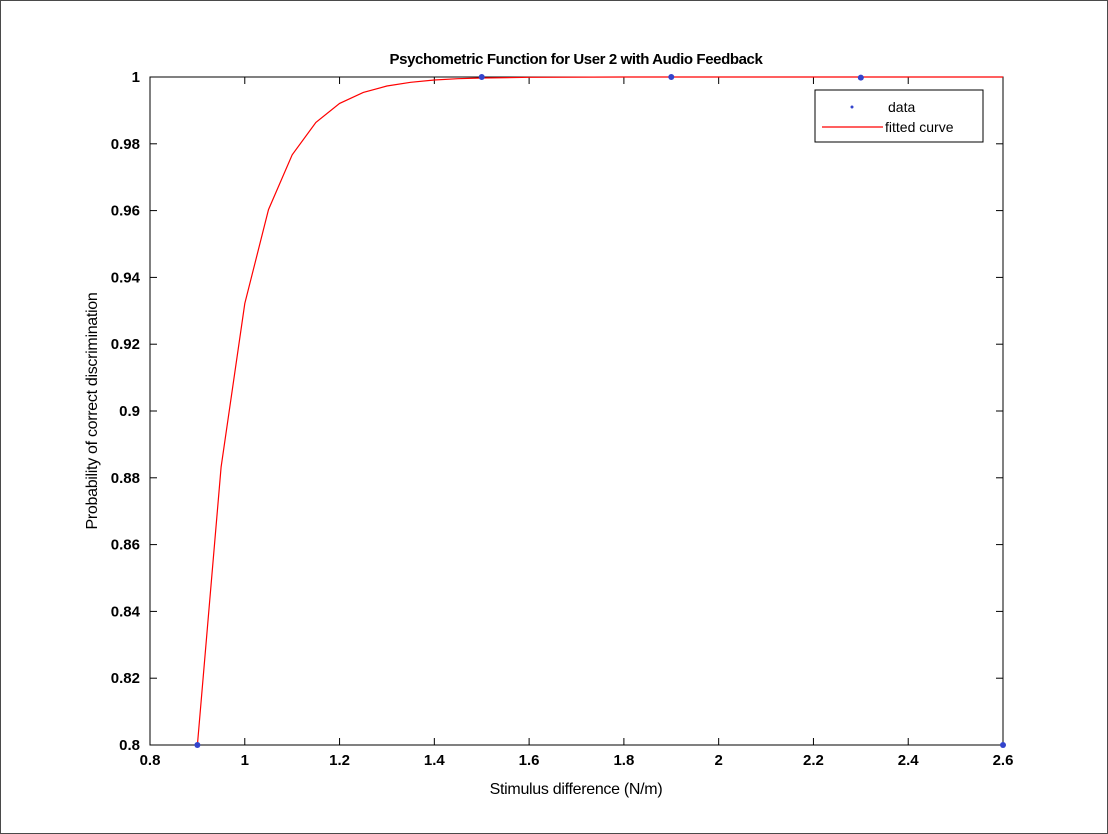 This screenshot has width=1108, height=834. I want to click on y-tick-label: 1, so click(136, 77).